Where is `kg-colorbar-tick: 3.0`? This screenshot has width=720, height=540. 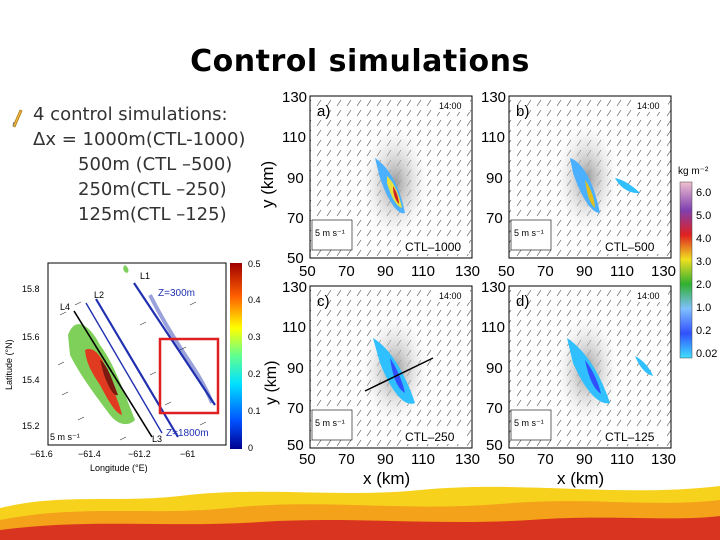
kg-colorbar-tick: 3.0 is located at coordinates (703, 262).